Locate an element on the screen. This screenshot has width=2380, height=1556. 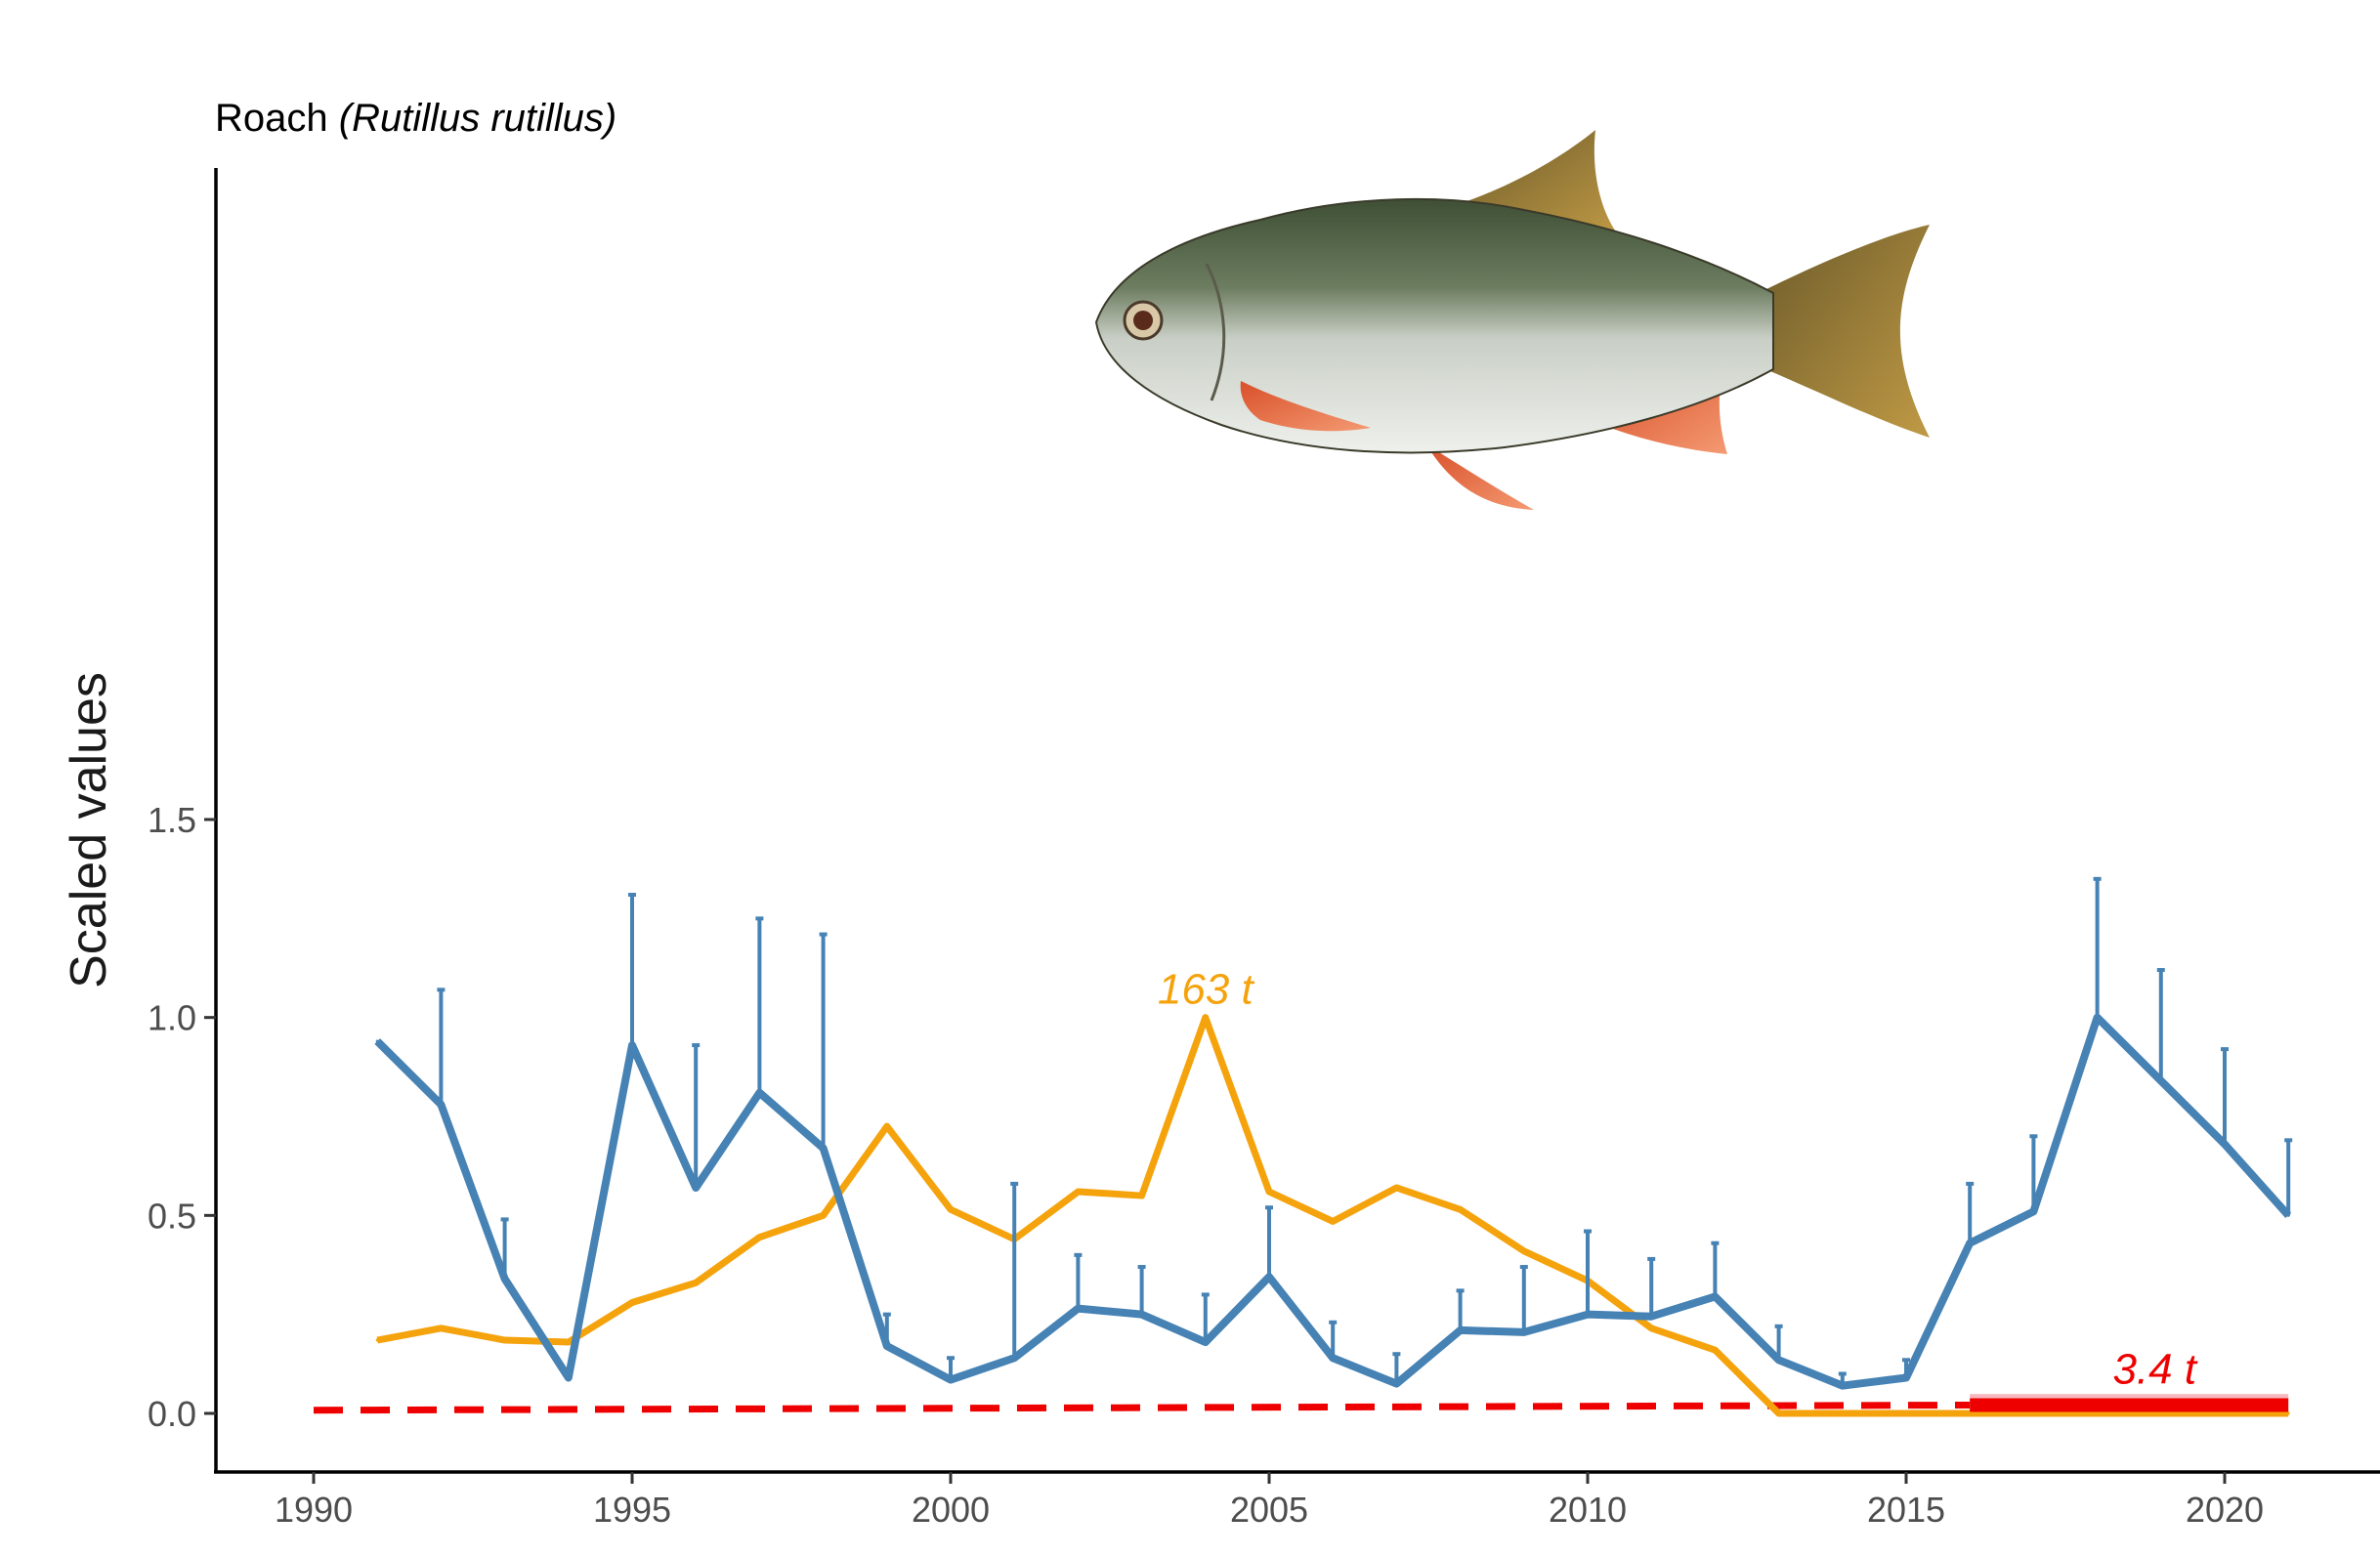
x-tick-label: 2010 is located at coordinates (1588, 1510).